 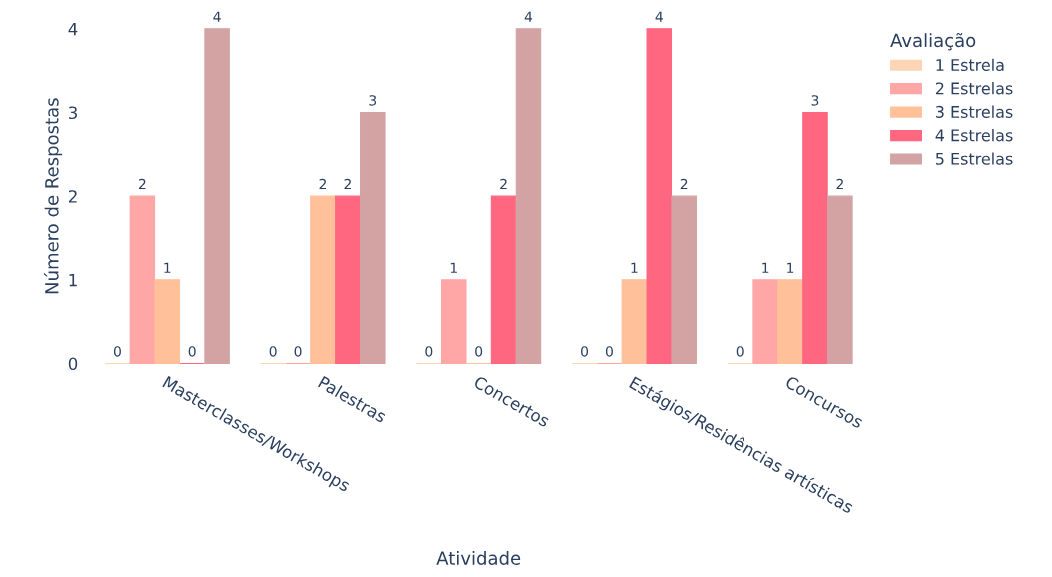 What do you see at coordinates (478, 557) in the screenshot?
I see `x-axis-title: Atividade` at bounding box center [478, 557].